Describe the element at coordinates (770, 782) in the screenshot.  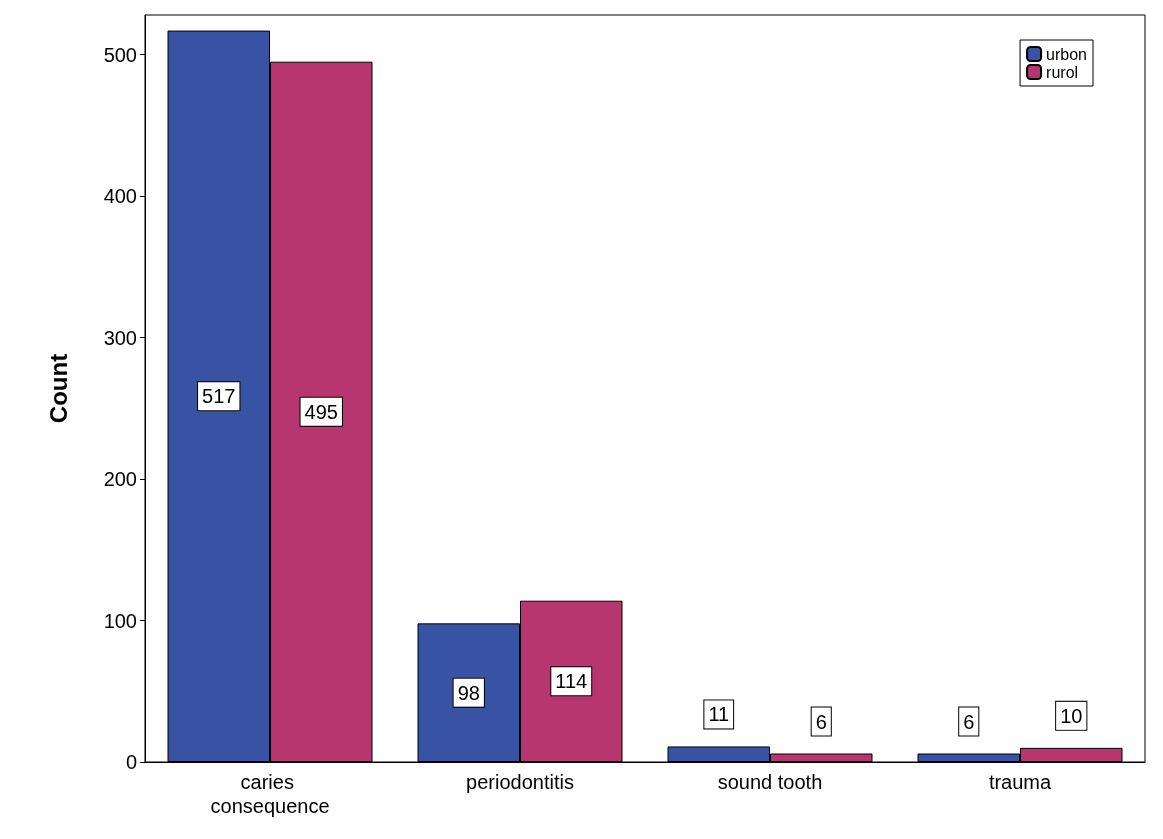
I see `x-tick-label: sound tooth` at that location.